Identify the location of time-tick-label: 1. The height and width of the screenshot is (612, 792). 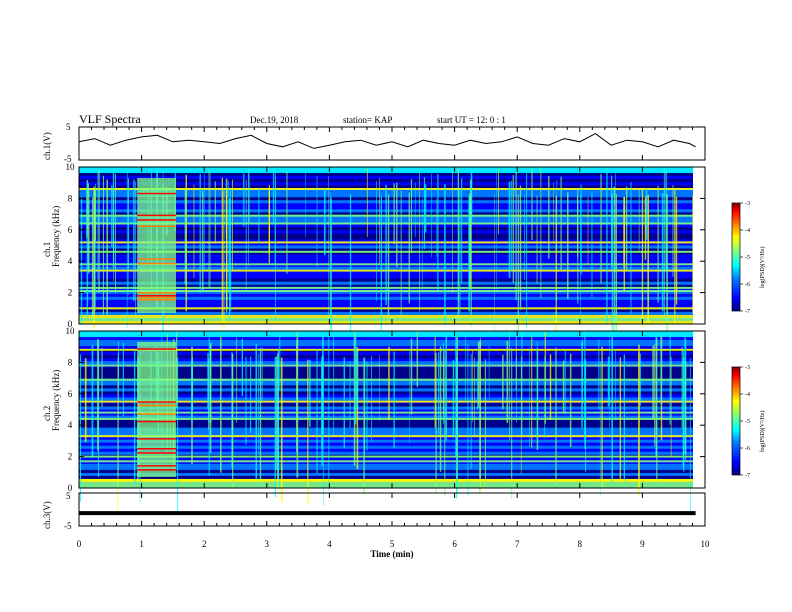
(141, 544).